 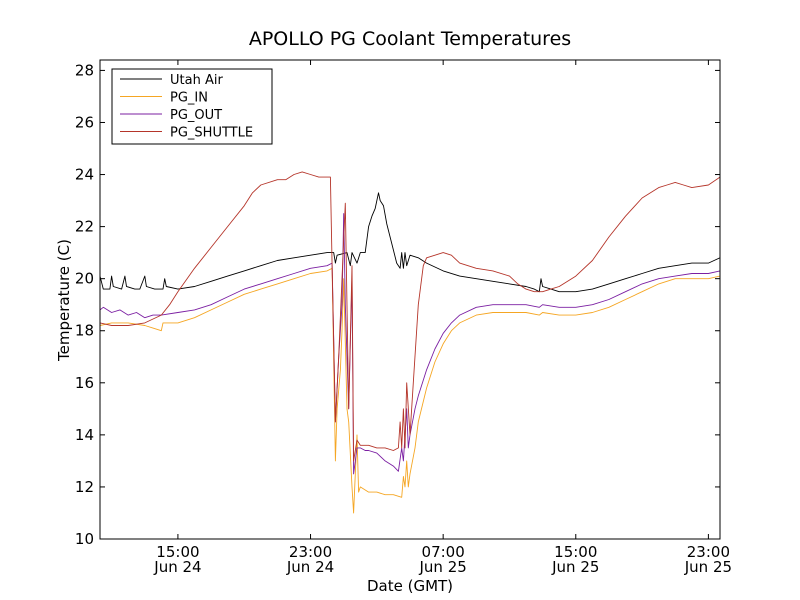 I want to click on y-tick-label: 14, so click(x=84, y=435).